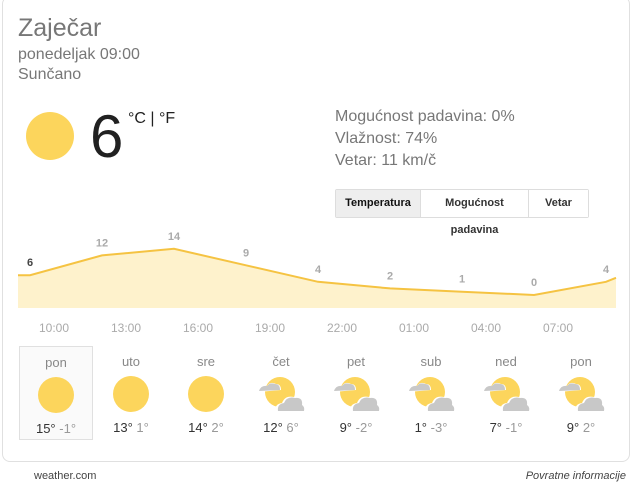 This screenshot has width=634, height=489. I want to click on tab-temperature: Temperatura, so click(378, 203).